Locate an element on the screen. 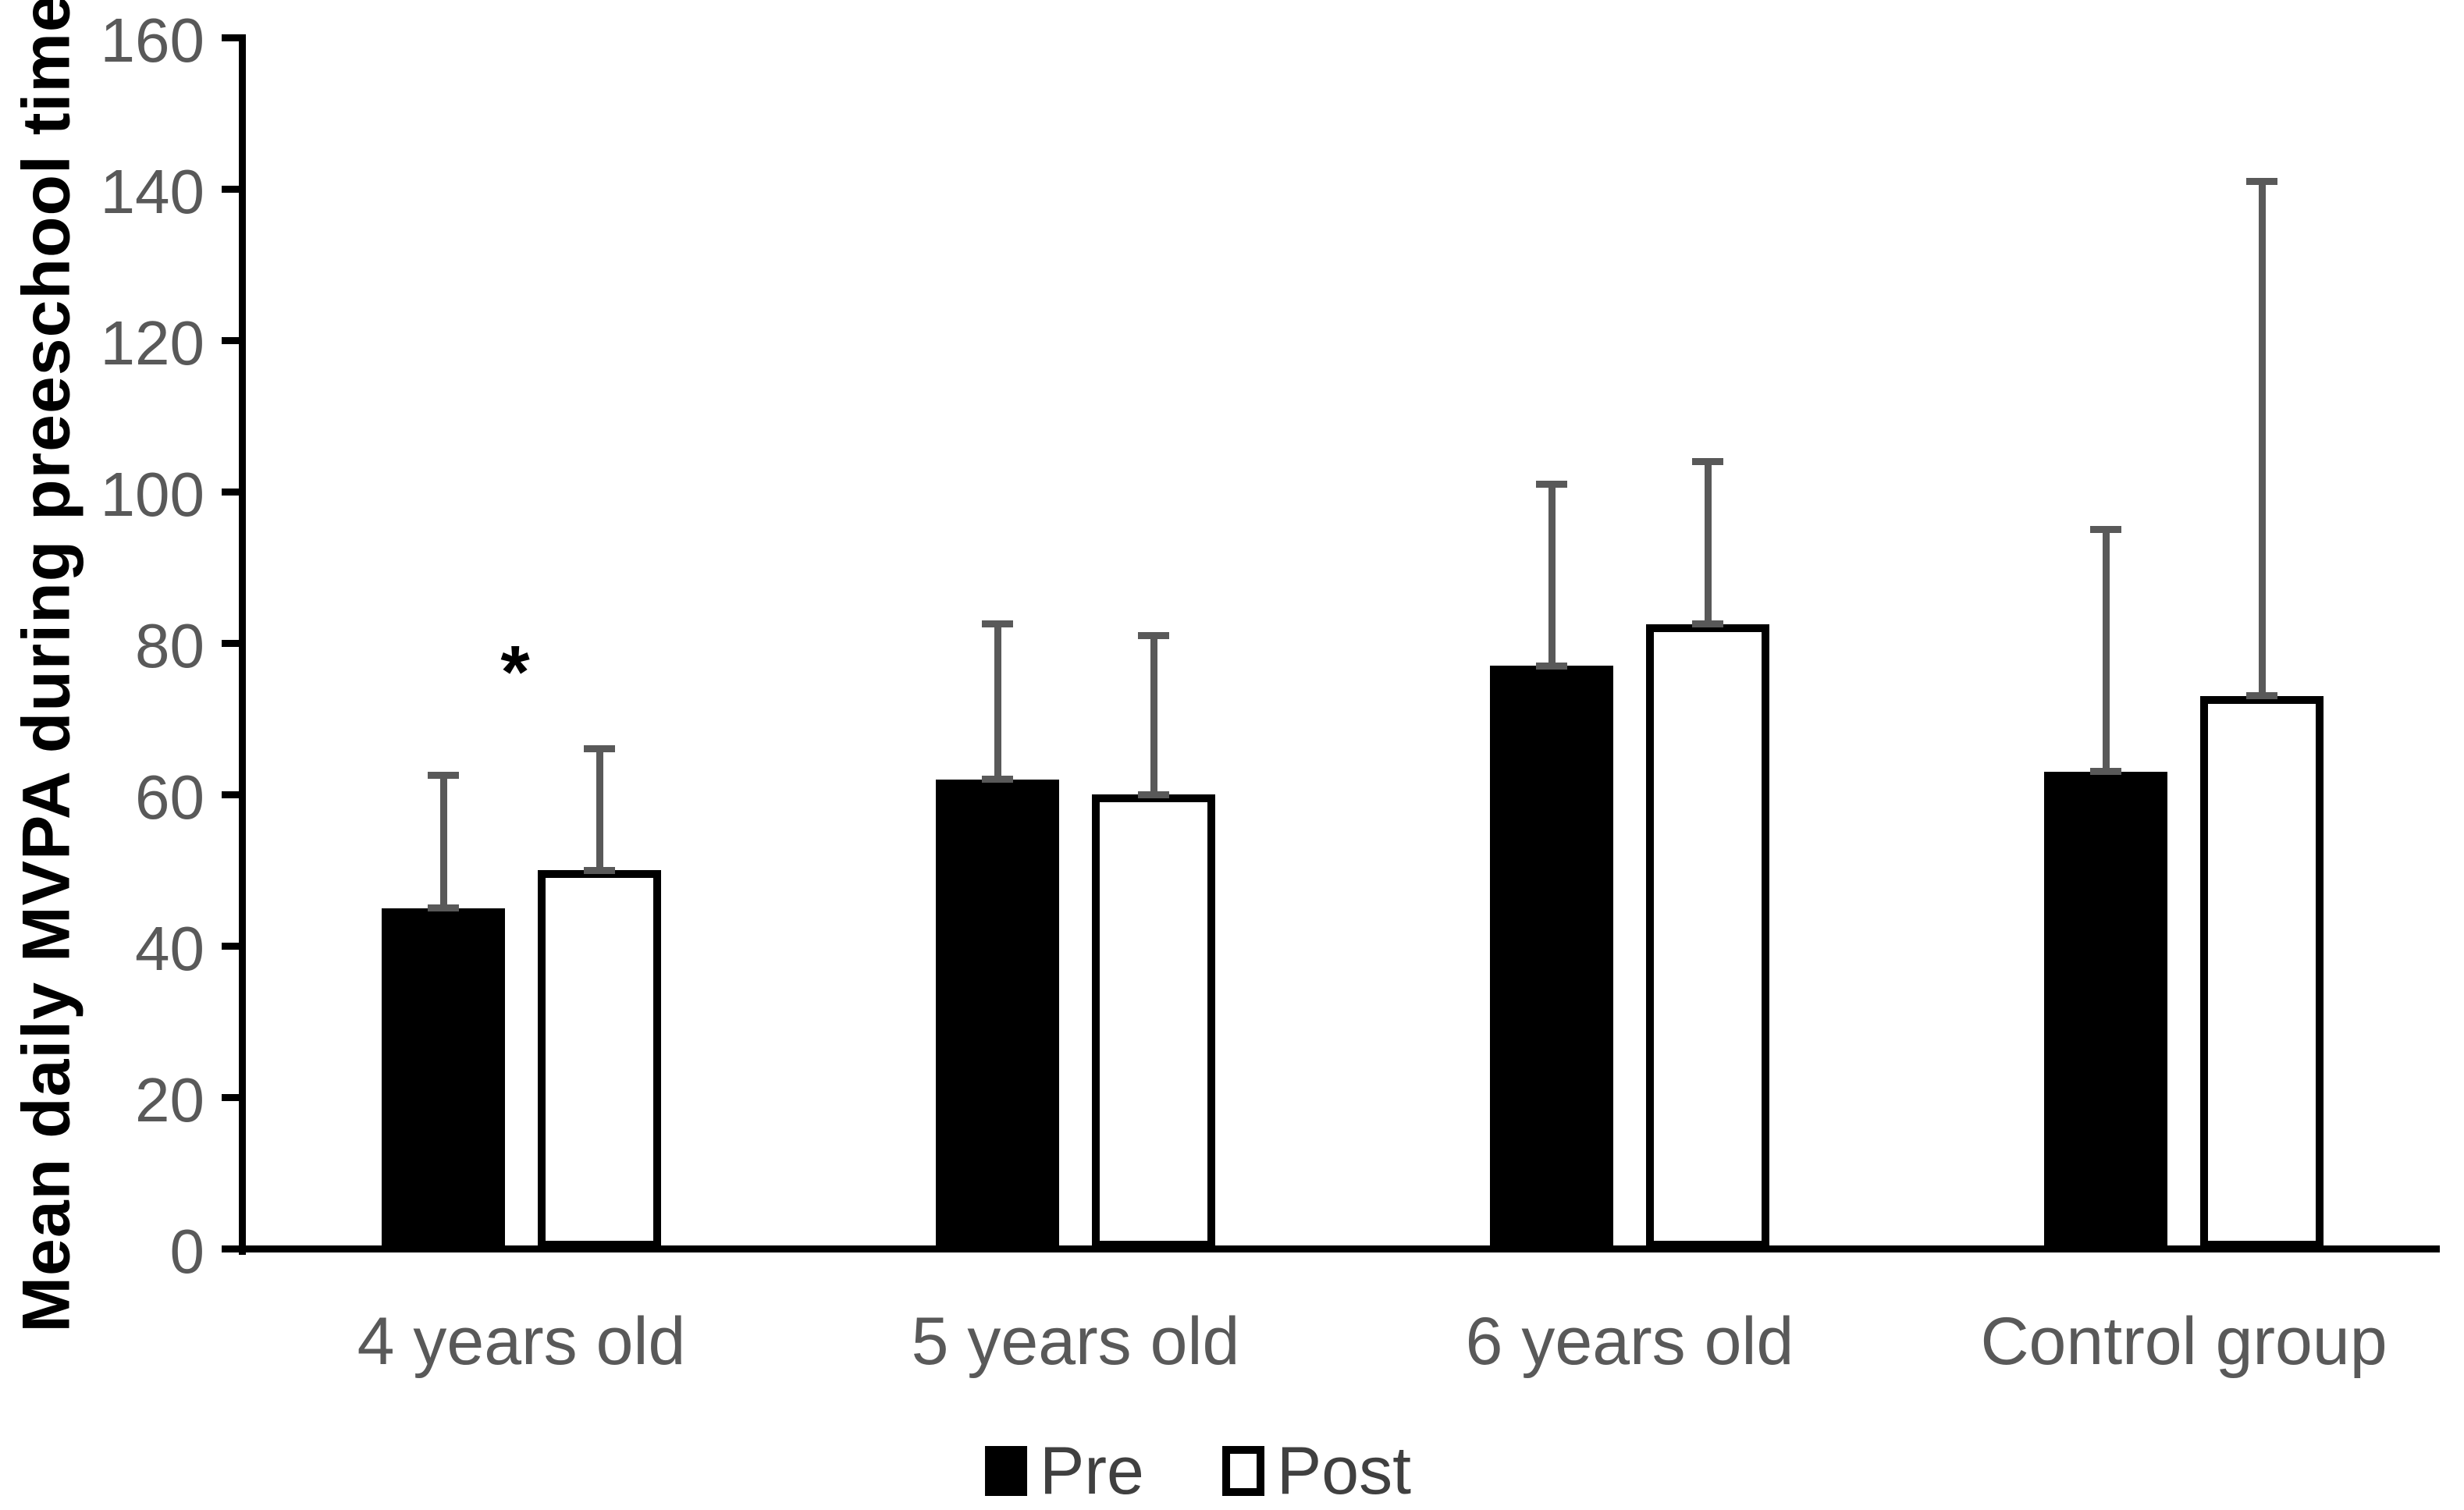  legend-label-post: Post is located at coordinates (1343, 1471).